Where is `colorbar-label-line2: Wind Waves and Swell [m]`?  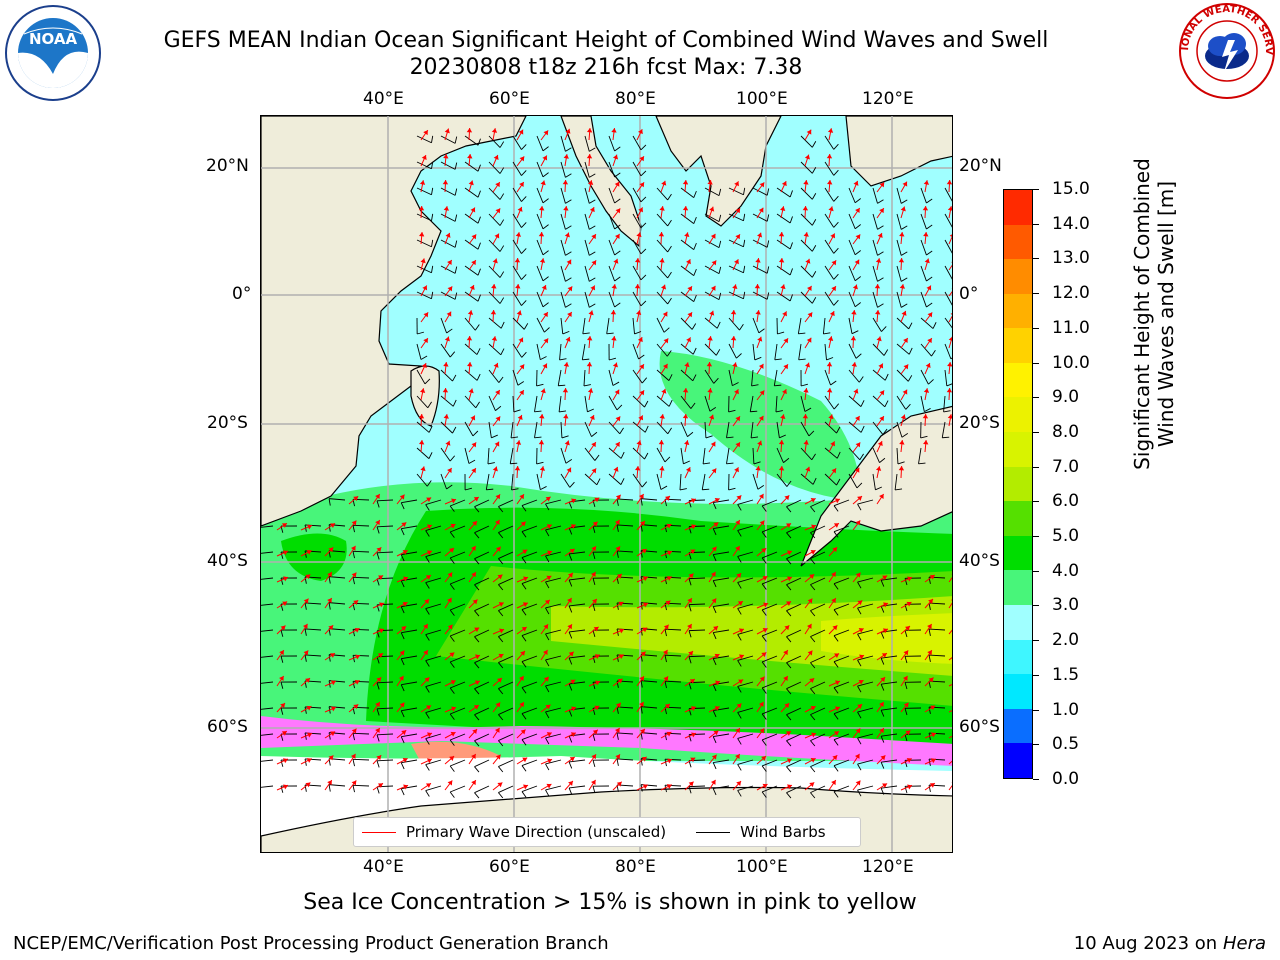
colorbar-label-line2: Wind Waves and Swell [m] is located at coordinates (1166, 314).